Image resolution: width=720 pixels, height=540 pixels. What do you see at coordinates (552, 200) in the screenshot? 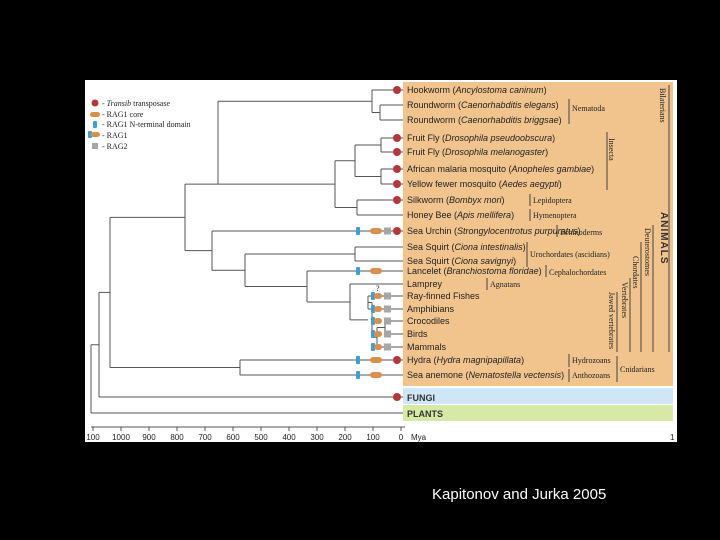
I see `clade-lepidoptera: Lepidoptera` at bounding box center [552, 200].